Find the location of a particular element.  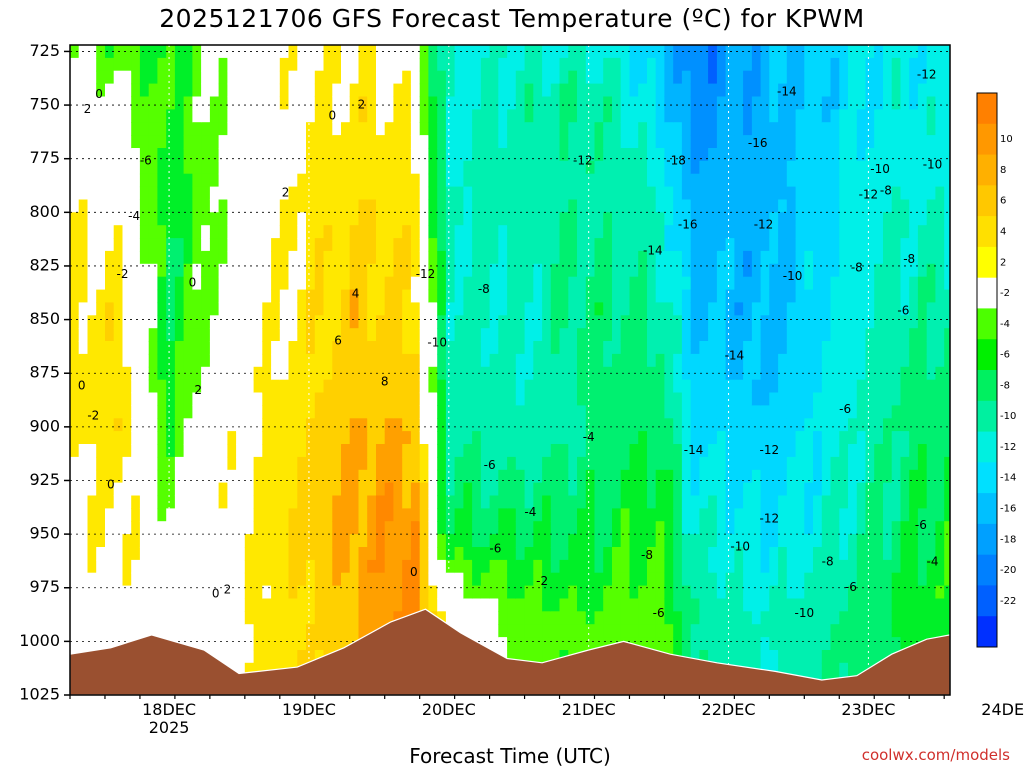

credit-link: coolwx.com/models is located at coordinates (935, 755).